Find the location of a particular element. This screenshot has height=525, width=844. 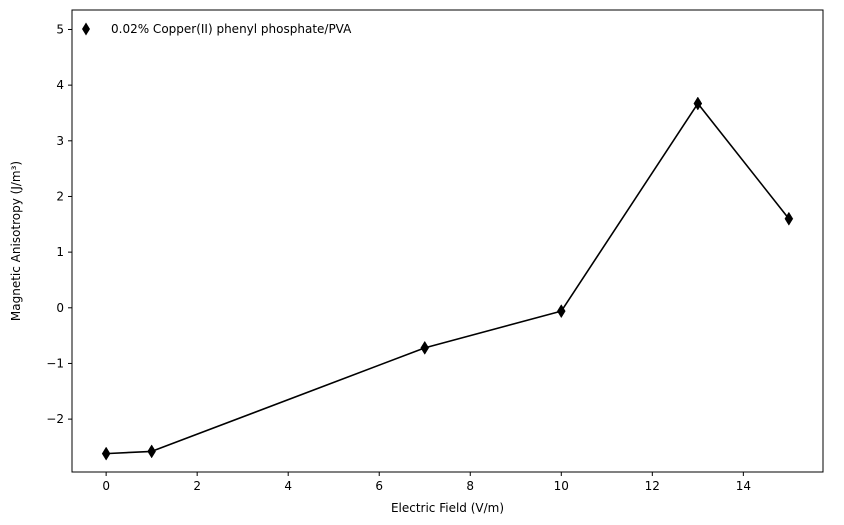

x-tick-label: 10 is located at coordinates (561, 486).